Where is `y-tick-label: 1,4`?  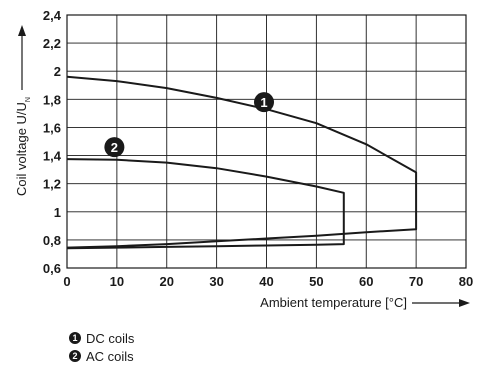
y-tick-label: 1,4 is located at coordinates (52, 156).